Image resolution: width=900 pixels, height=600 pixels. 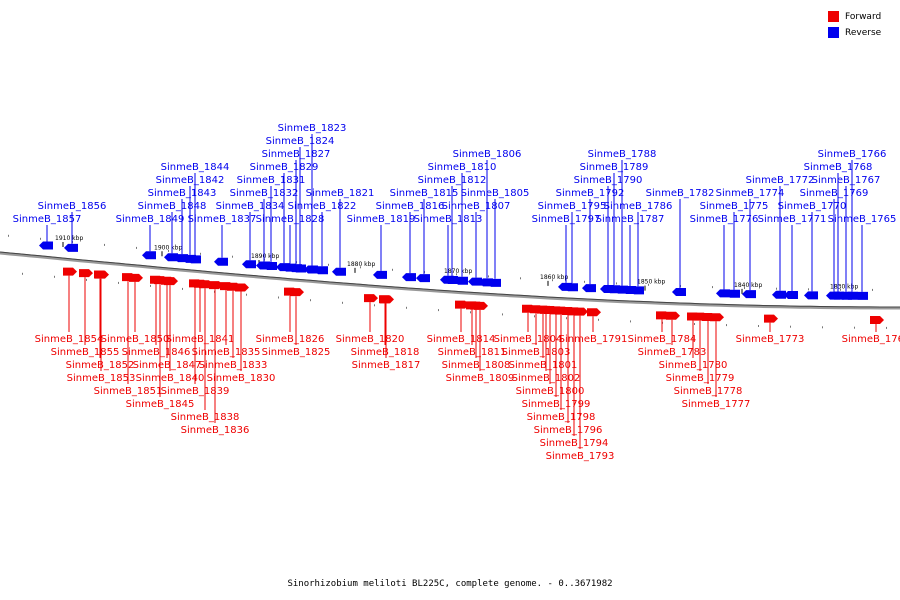 What do you see at coordinates (672, 352) in the screenshot?
I see `forward-gene-label: SinmeB_1783` at bounding box center [672, 352].